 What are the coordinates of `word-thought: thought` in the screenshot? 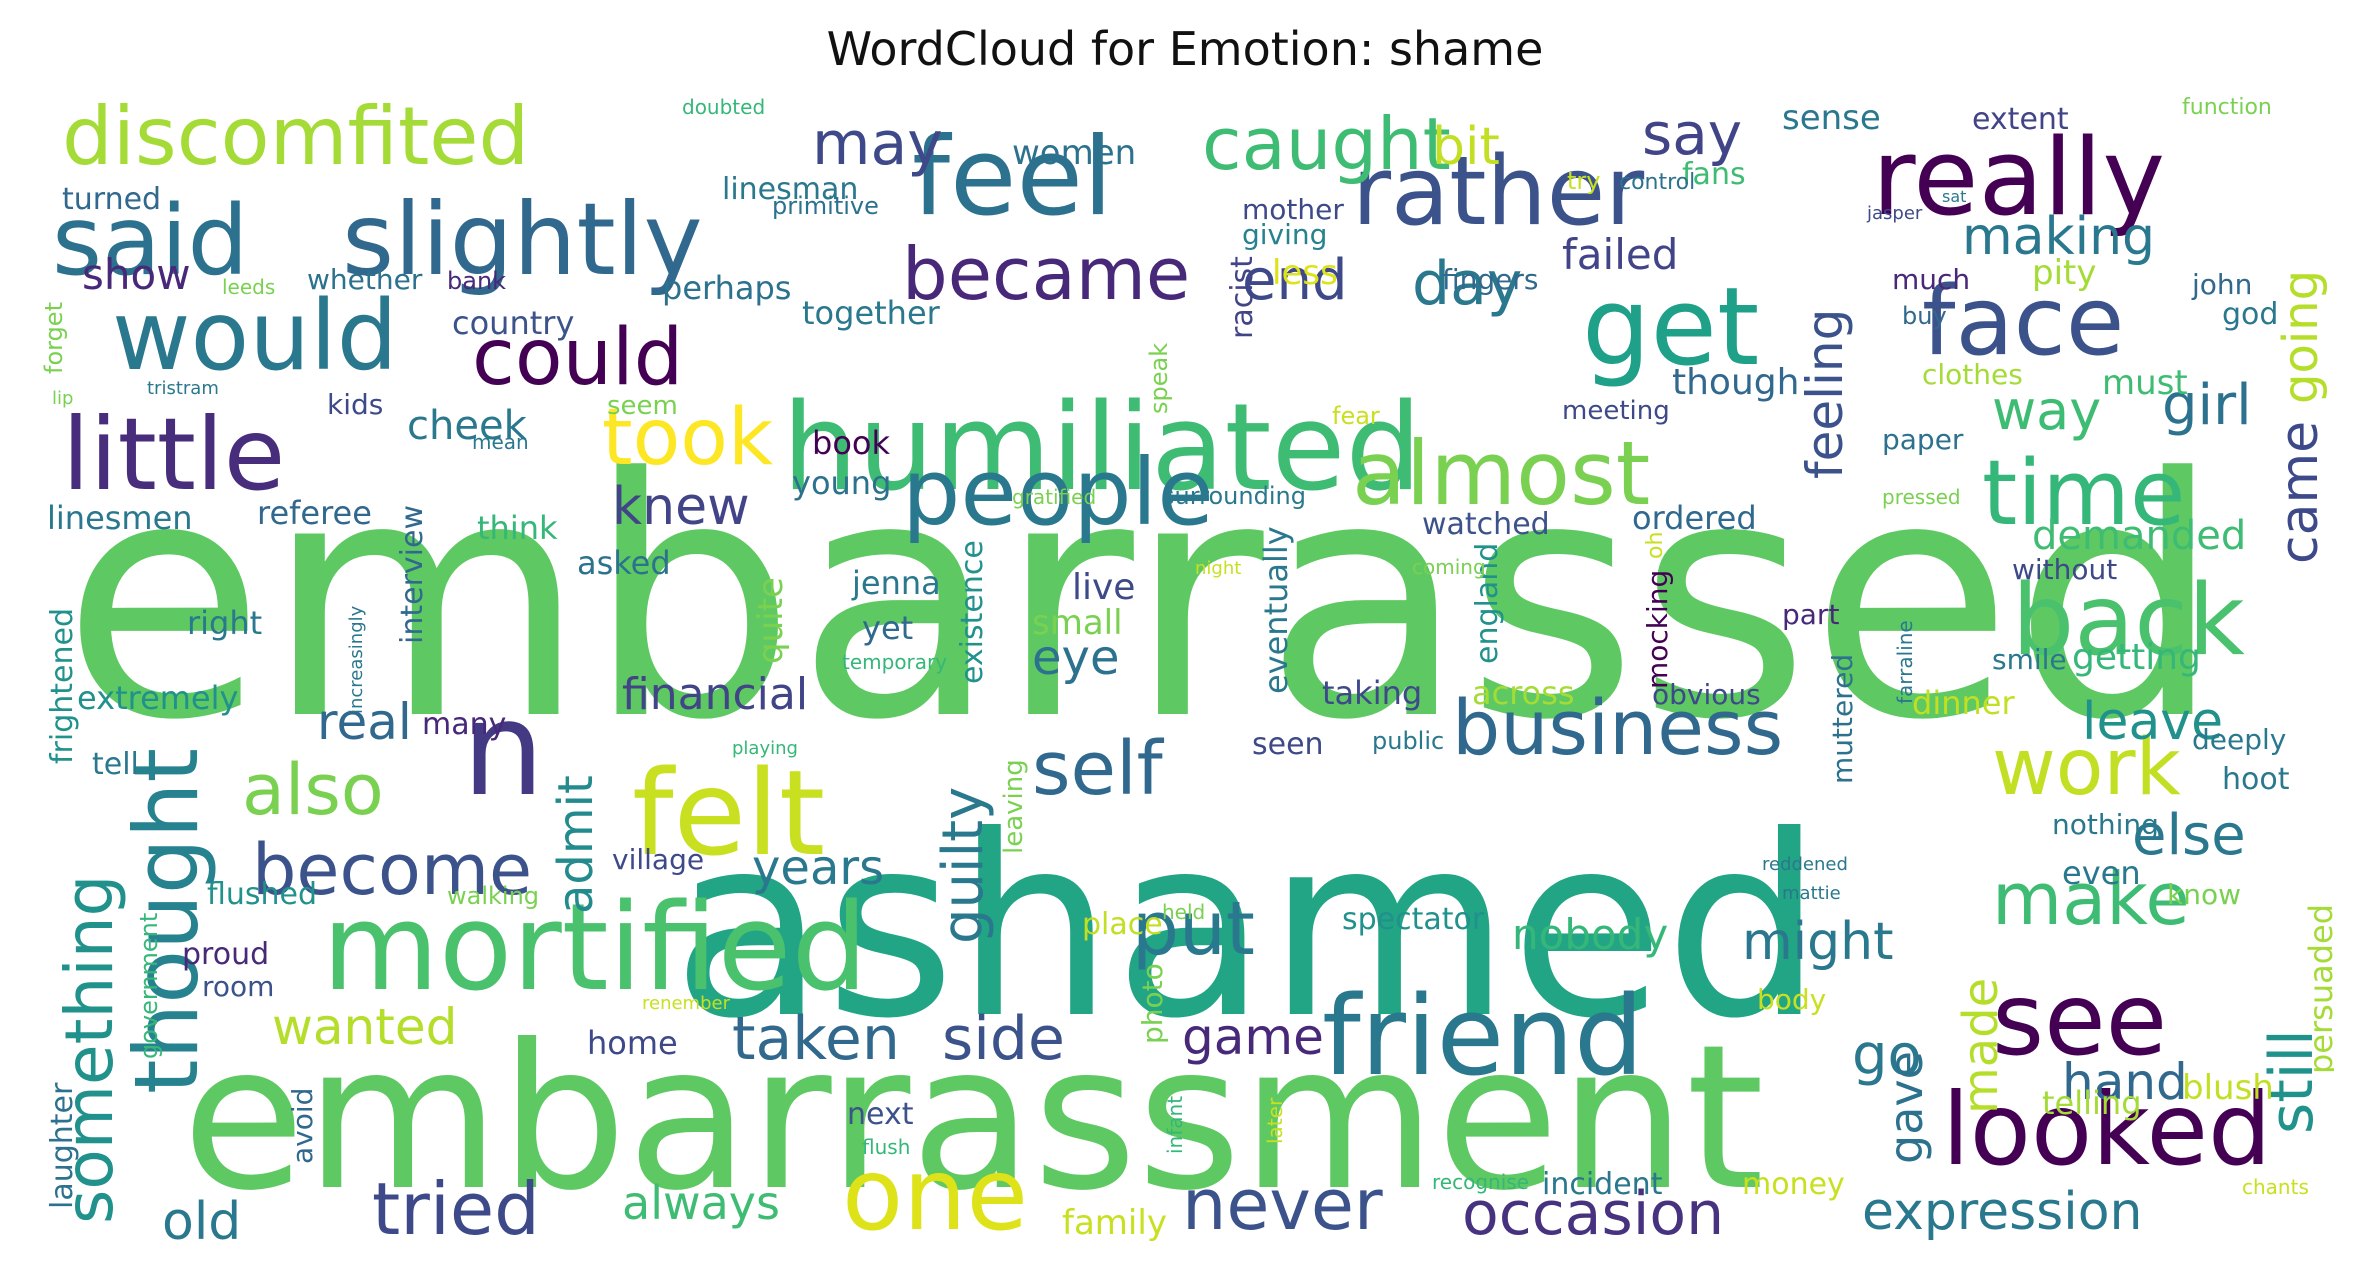 It's located at (166, 921).